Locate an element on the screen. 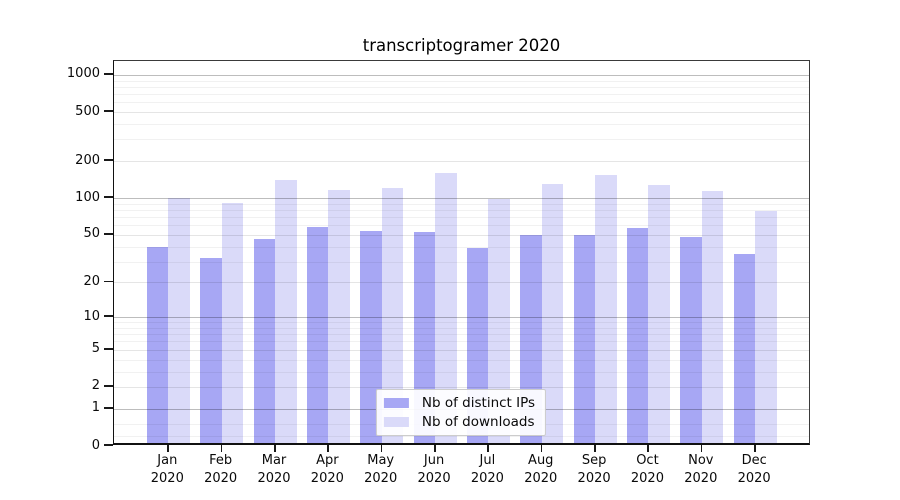 This screenshot has height=500, width=900. bar-nb-of-downloads-aug is located at coordinates (552, 313).